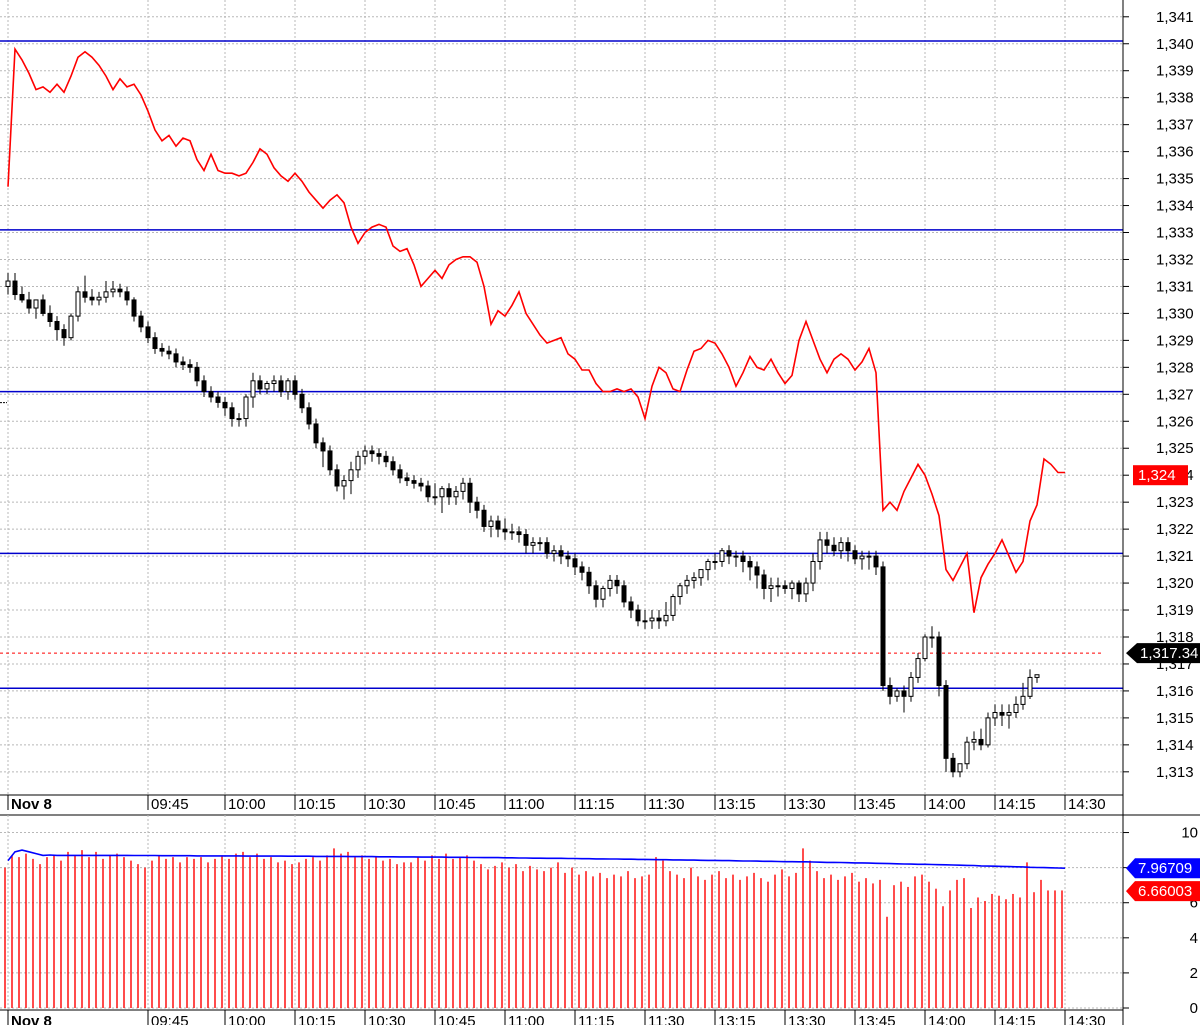 Image resolution: width=1200 pixels, height=1025 pixels. I want to click on volume-y-tick-label: 2, so click(1194, 973).